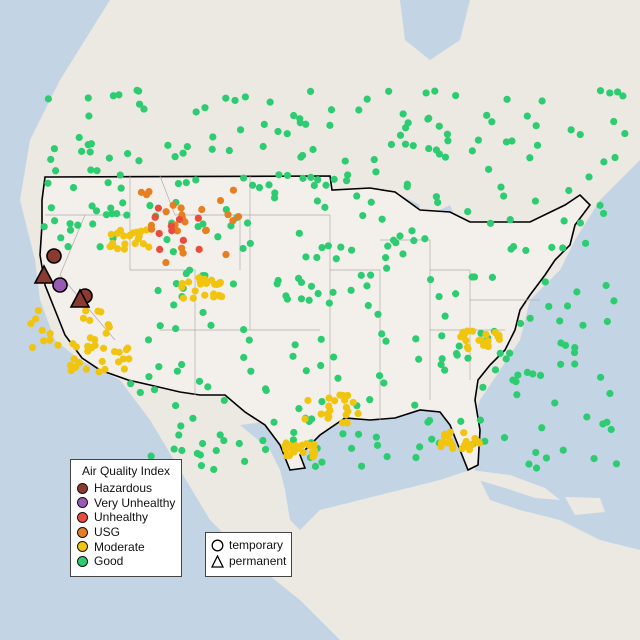  I want to click on legend-item-permanent: permanent, so click(248, 561).